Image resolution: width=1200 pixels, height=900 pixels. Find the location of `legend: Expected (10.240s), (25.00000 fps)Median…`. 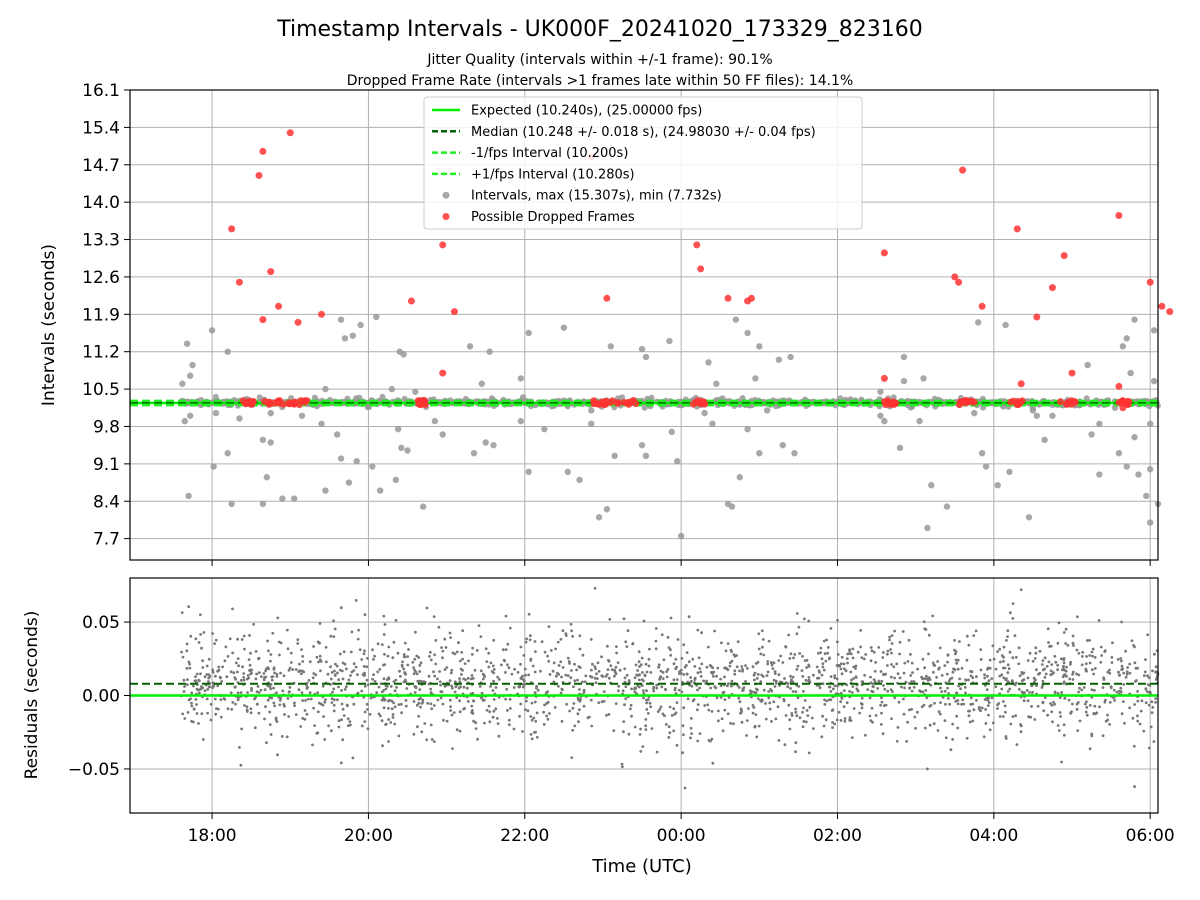

legend: Expected (10.240s), (25.00000 fps)Median… is located at coordinates (643, 163).